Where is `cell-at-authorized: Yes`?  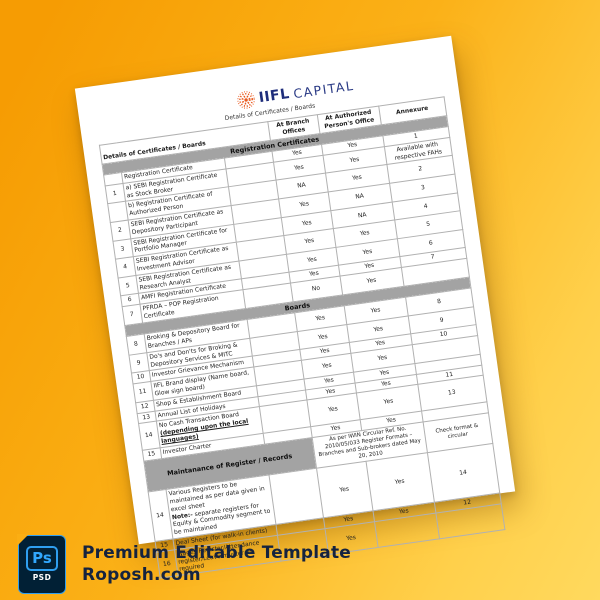 cell-at-authorized: Yes is located at coordinates (399, 481).